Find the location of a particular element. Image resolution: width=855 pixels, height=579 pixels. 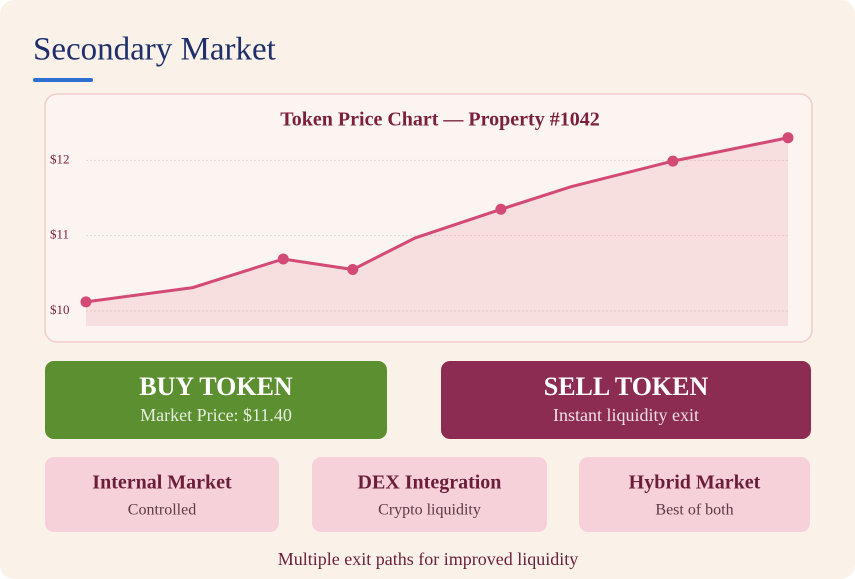

y-tick-label: $10 is located at coordinates (60, 309).